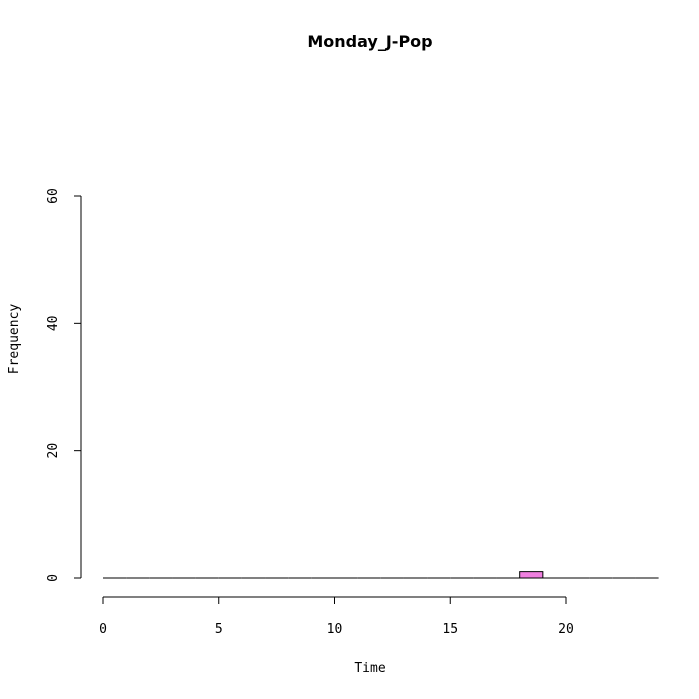 The height and width of the screenshot is (699, 699). Describe the element at coordinates (14, 339) in the screenshot. I see `y-axis-label: Frequency` at that location.